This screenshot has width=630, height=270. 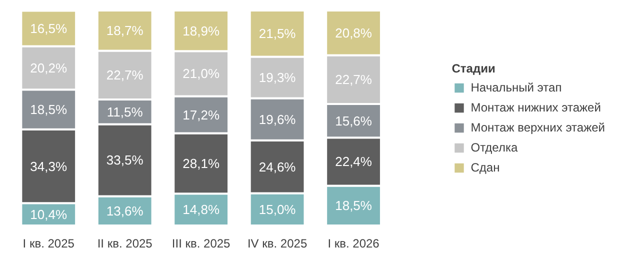 What do you see at coordinates (277, 166) in the screenshot?
I see `data-label: 24,6%` at bounding box center [277, 166].